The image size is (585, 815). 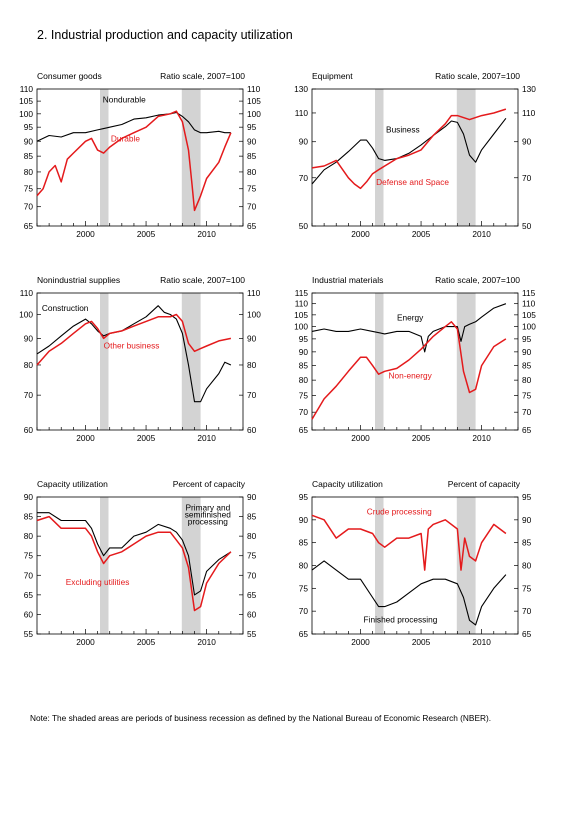 I want to click on ytick-label-right: 55, so click(x=252, y=634).